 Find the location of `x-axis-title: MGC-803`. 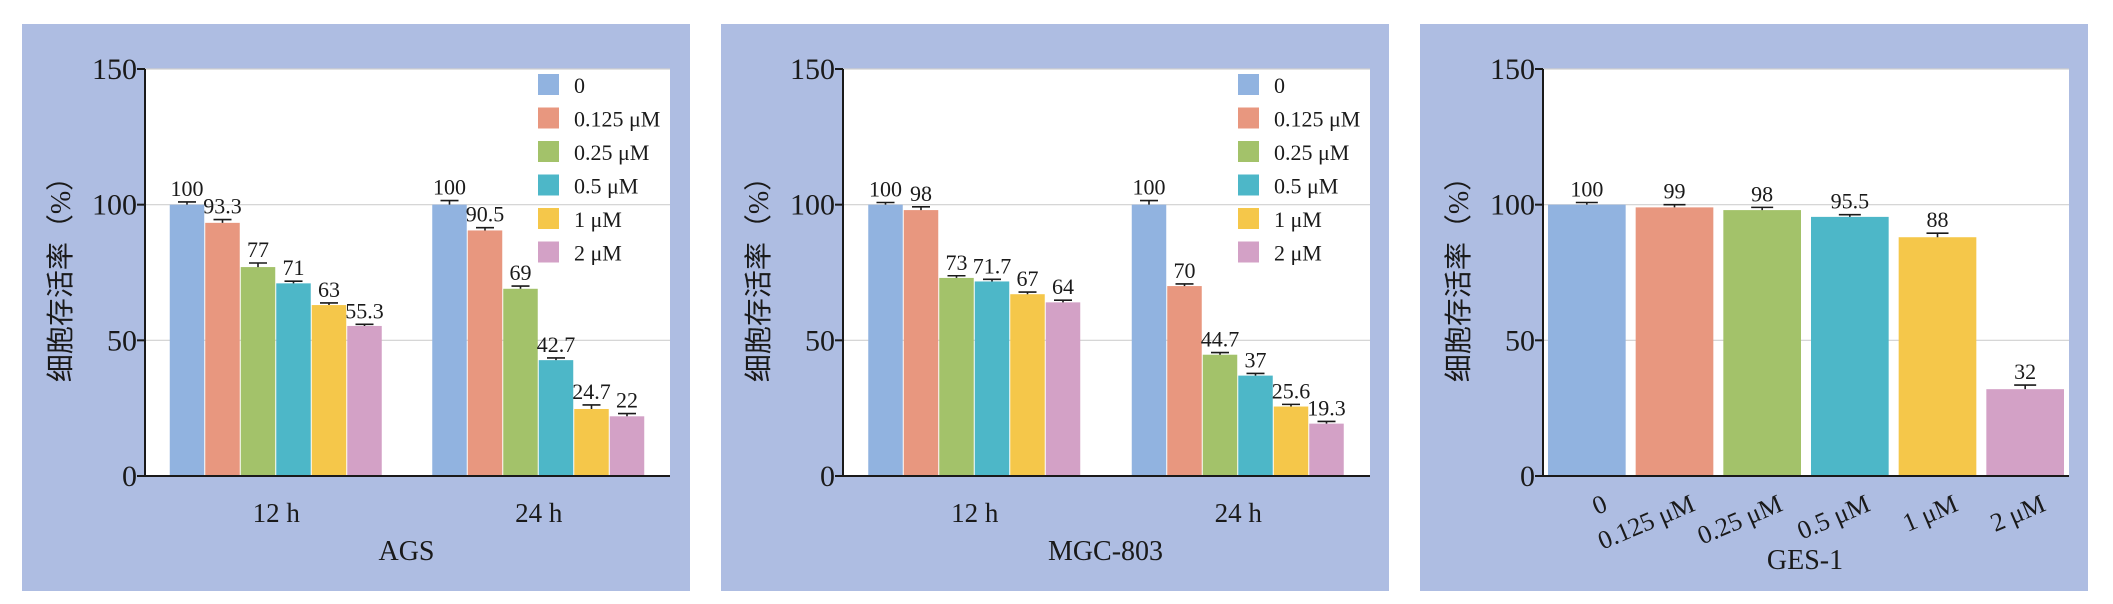

x-axis-title: MGC-803 is located at coordinates (1105, 551).